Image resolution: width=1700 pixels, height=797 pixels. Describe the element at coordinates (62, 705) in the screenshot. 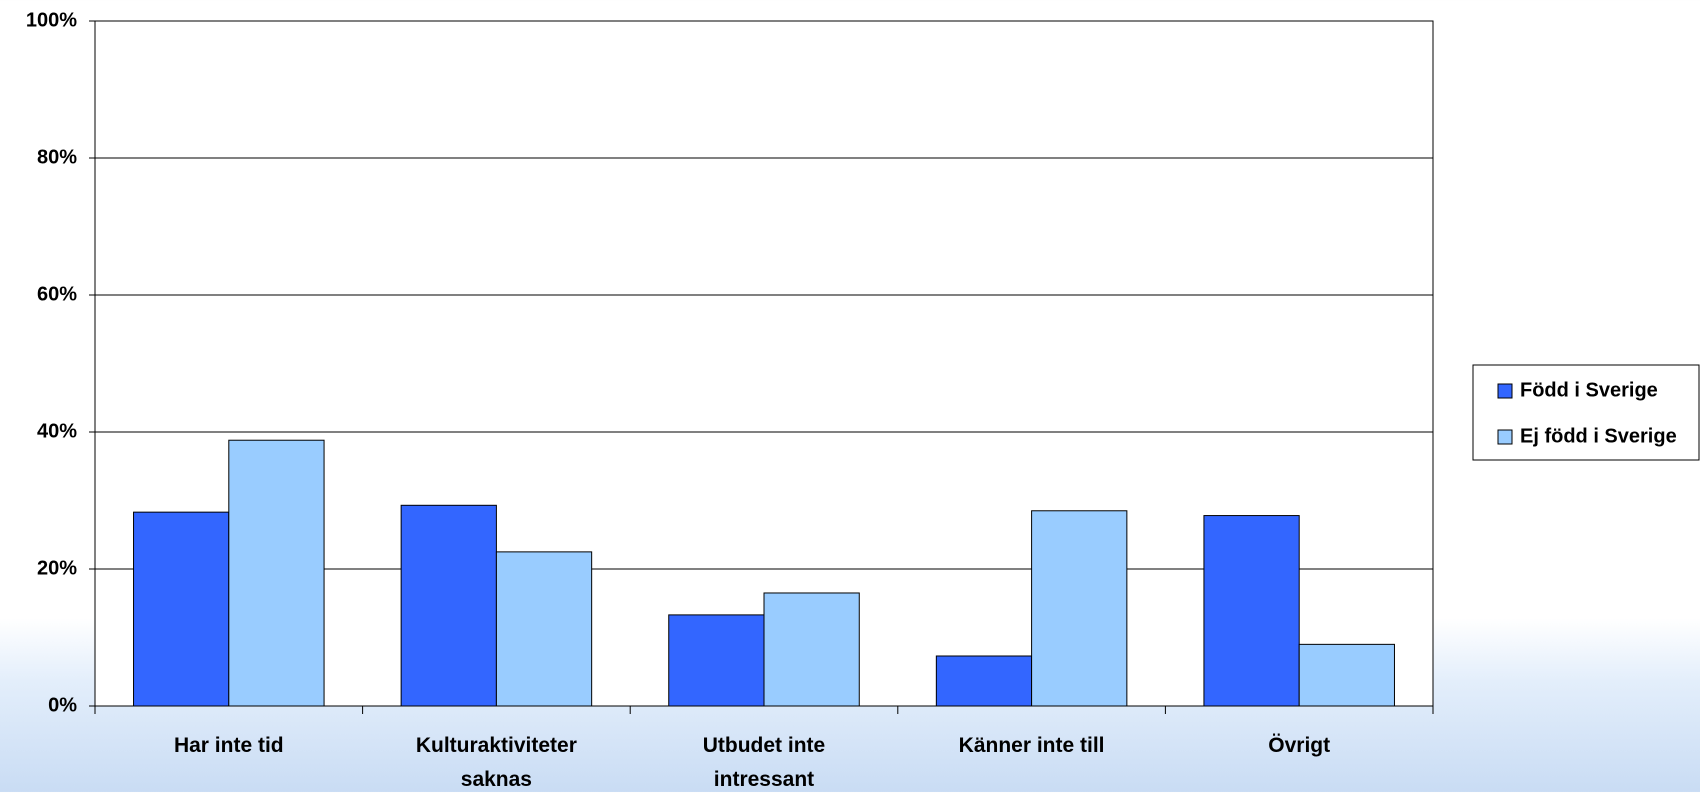

I see `y-tick-label: 0%` at that location.